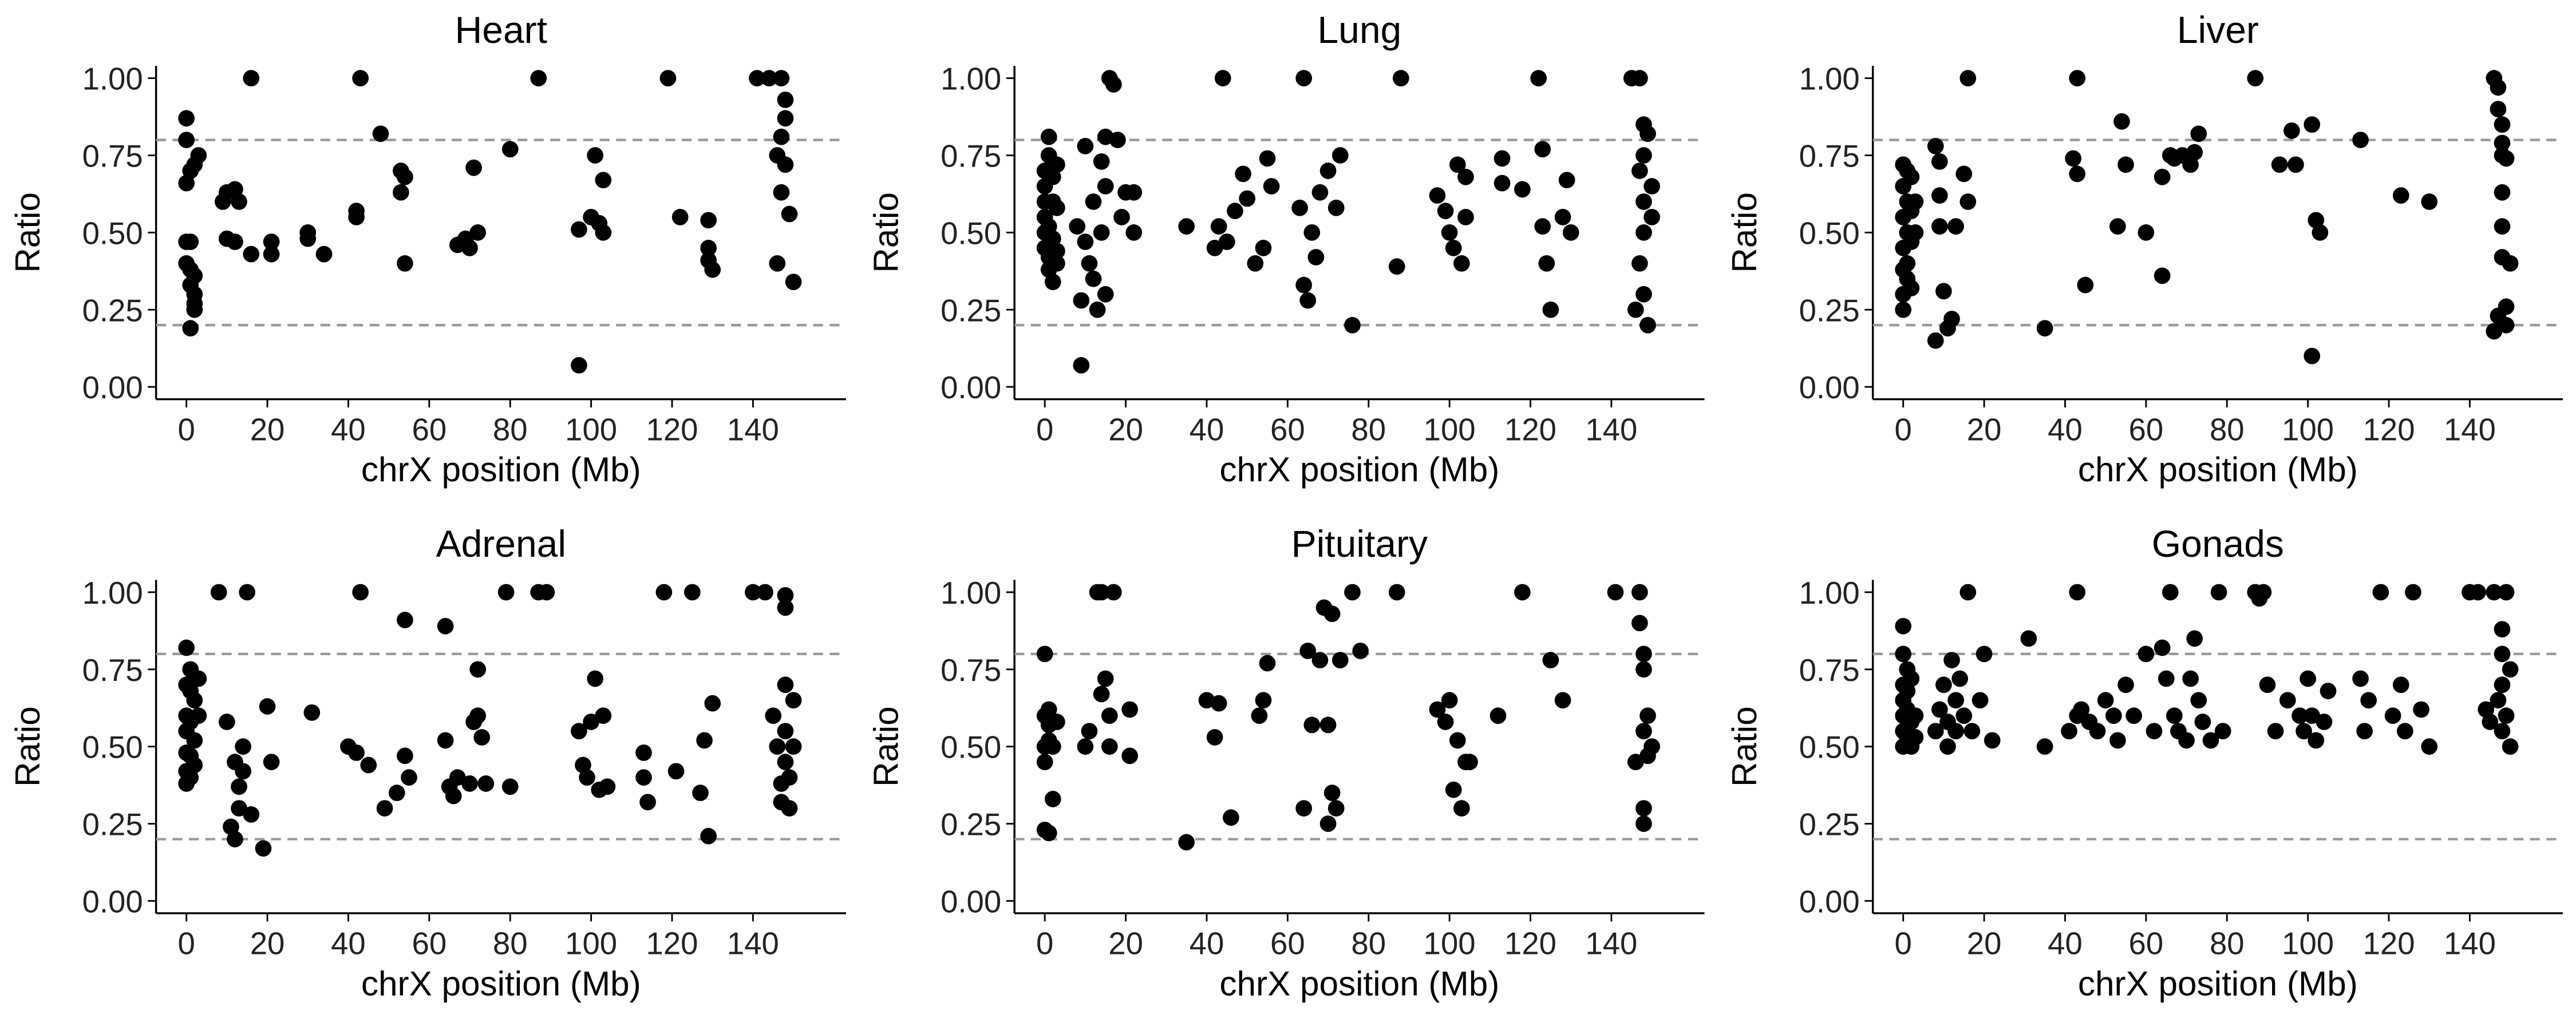 This screenshot has height=1030, width=2576. I want to click on y-axis-title: Ratio, so click(885, 232).